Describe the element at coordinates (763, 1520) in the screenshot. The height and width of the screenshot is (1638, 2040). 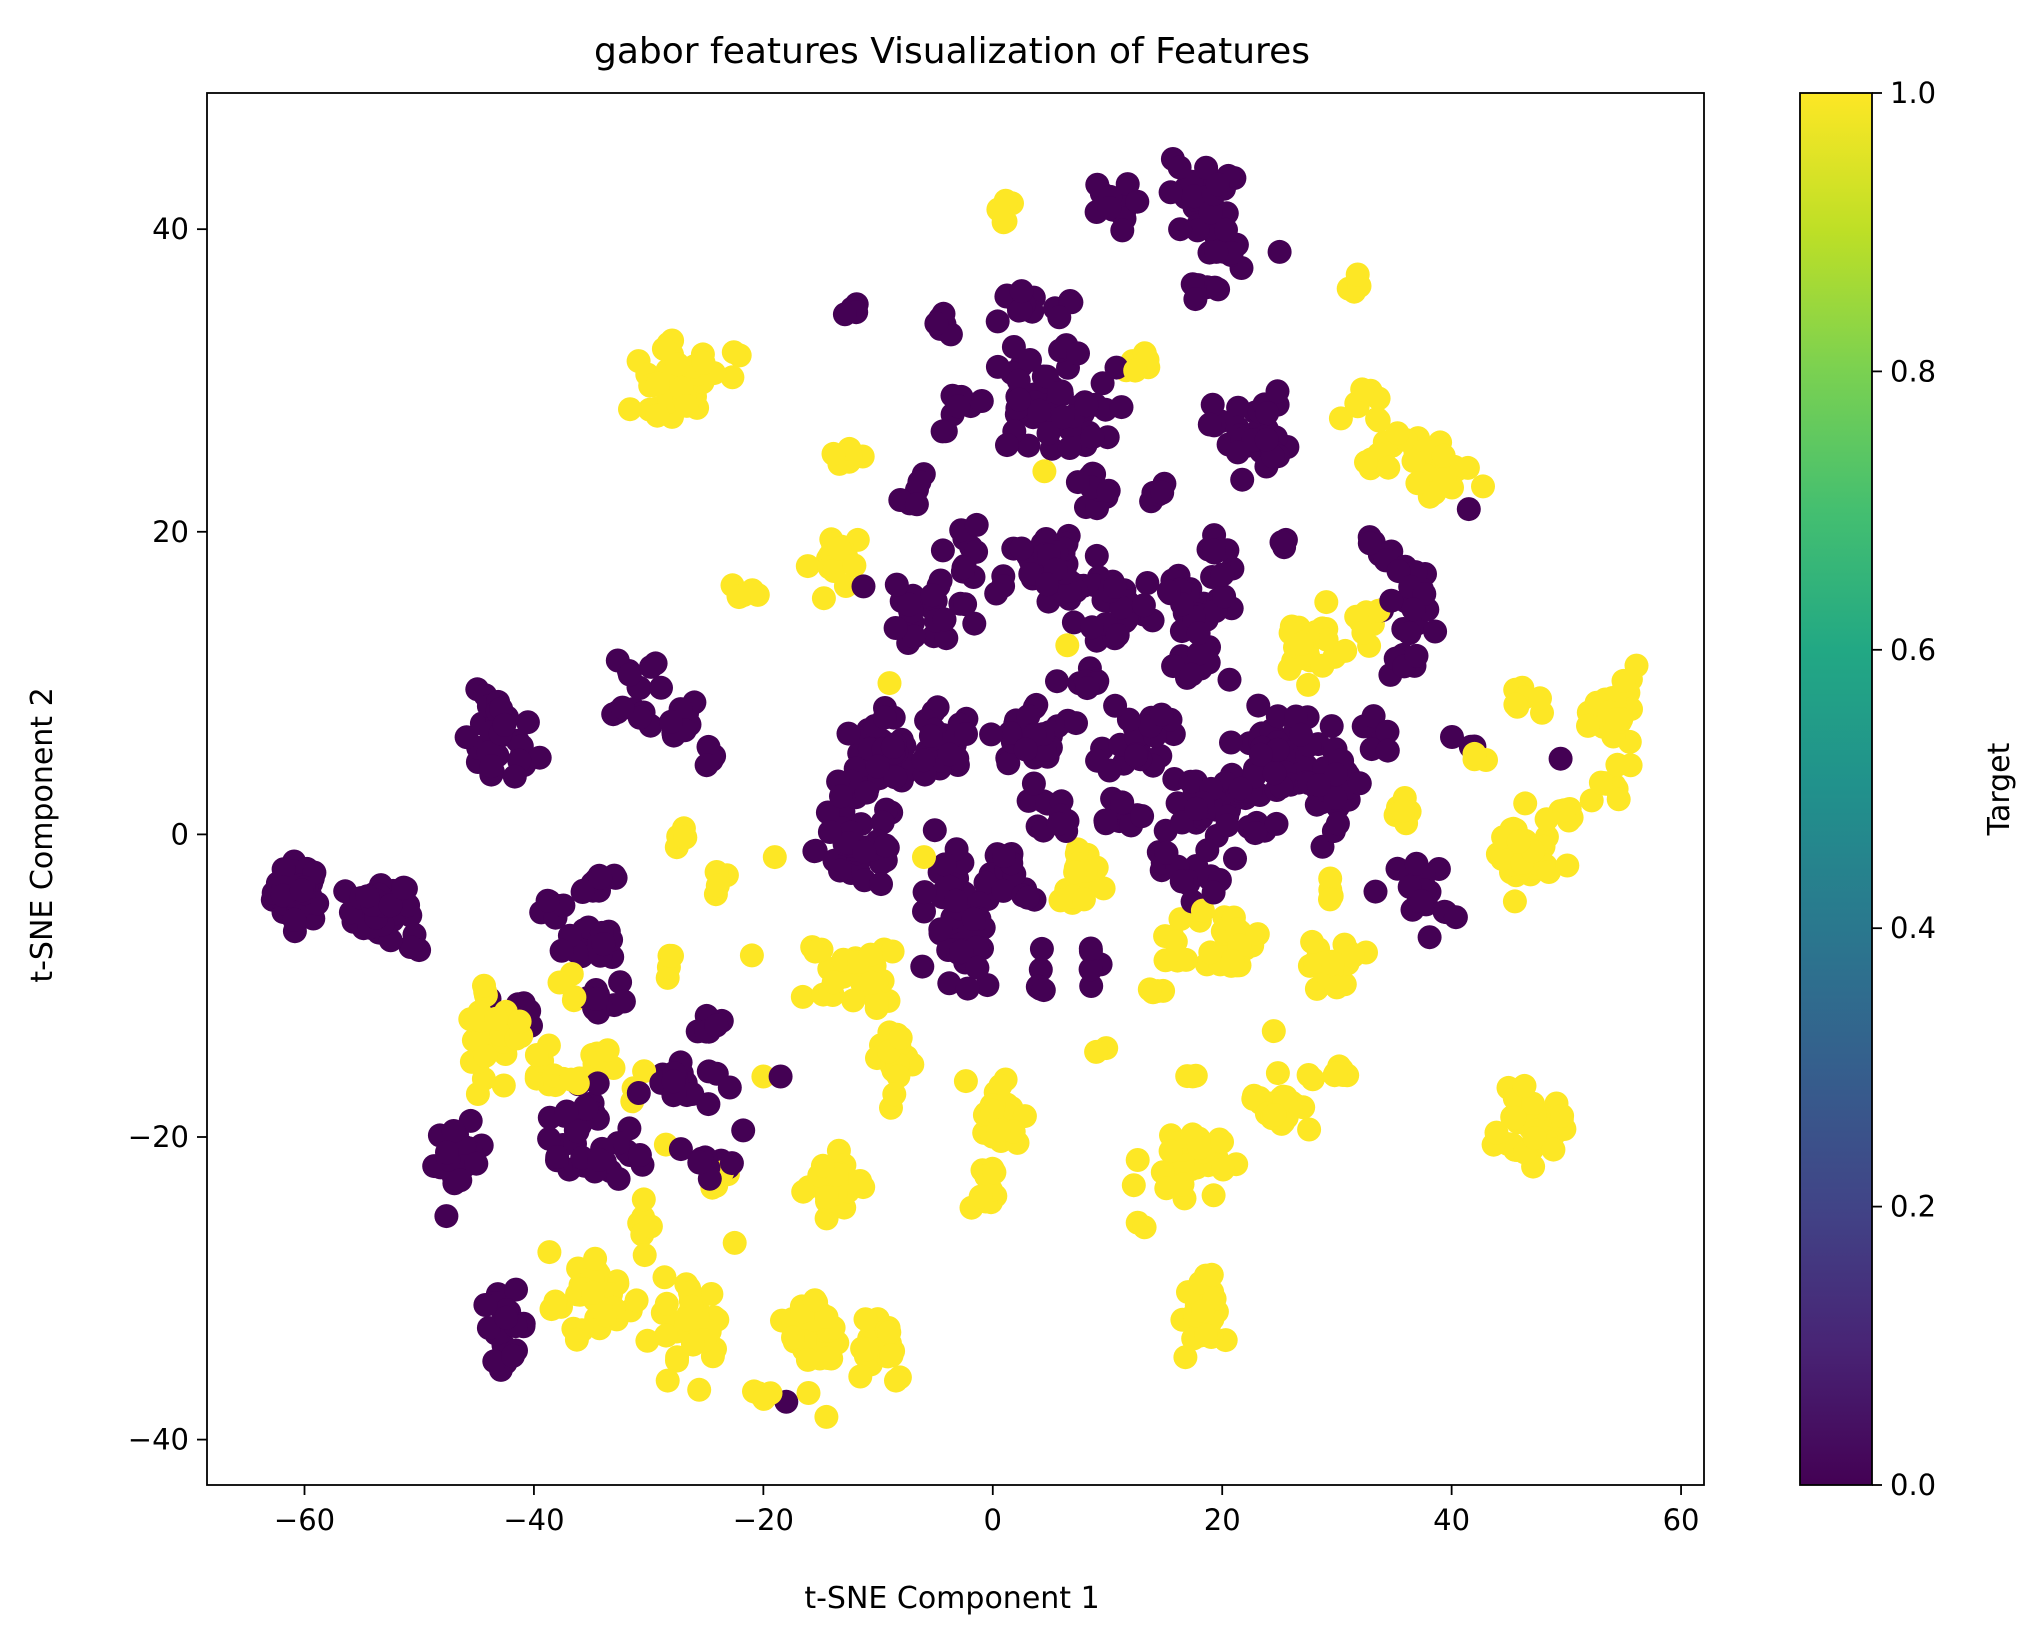
I see `x-tick-label: −20` at that location.